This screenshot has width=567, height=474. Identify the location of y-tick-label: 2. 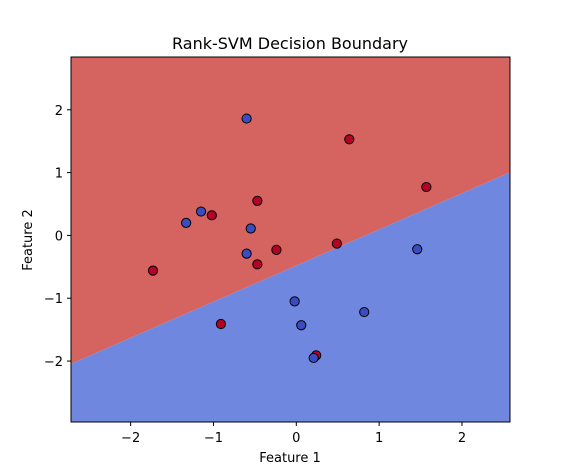
(59, 111).